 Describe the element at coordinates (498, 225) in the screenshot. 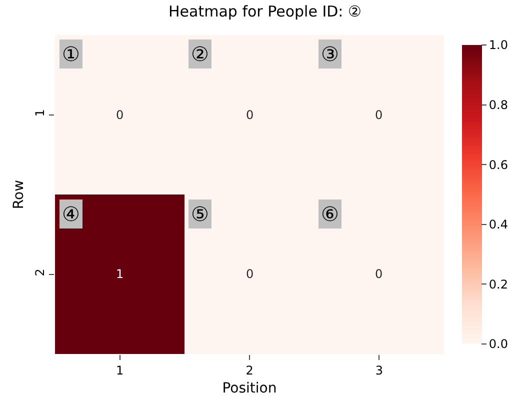

I see `color-bar-label: 0.4` at that location.